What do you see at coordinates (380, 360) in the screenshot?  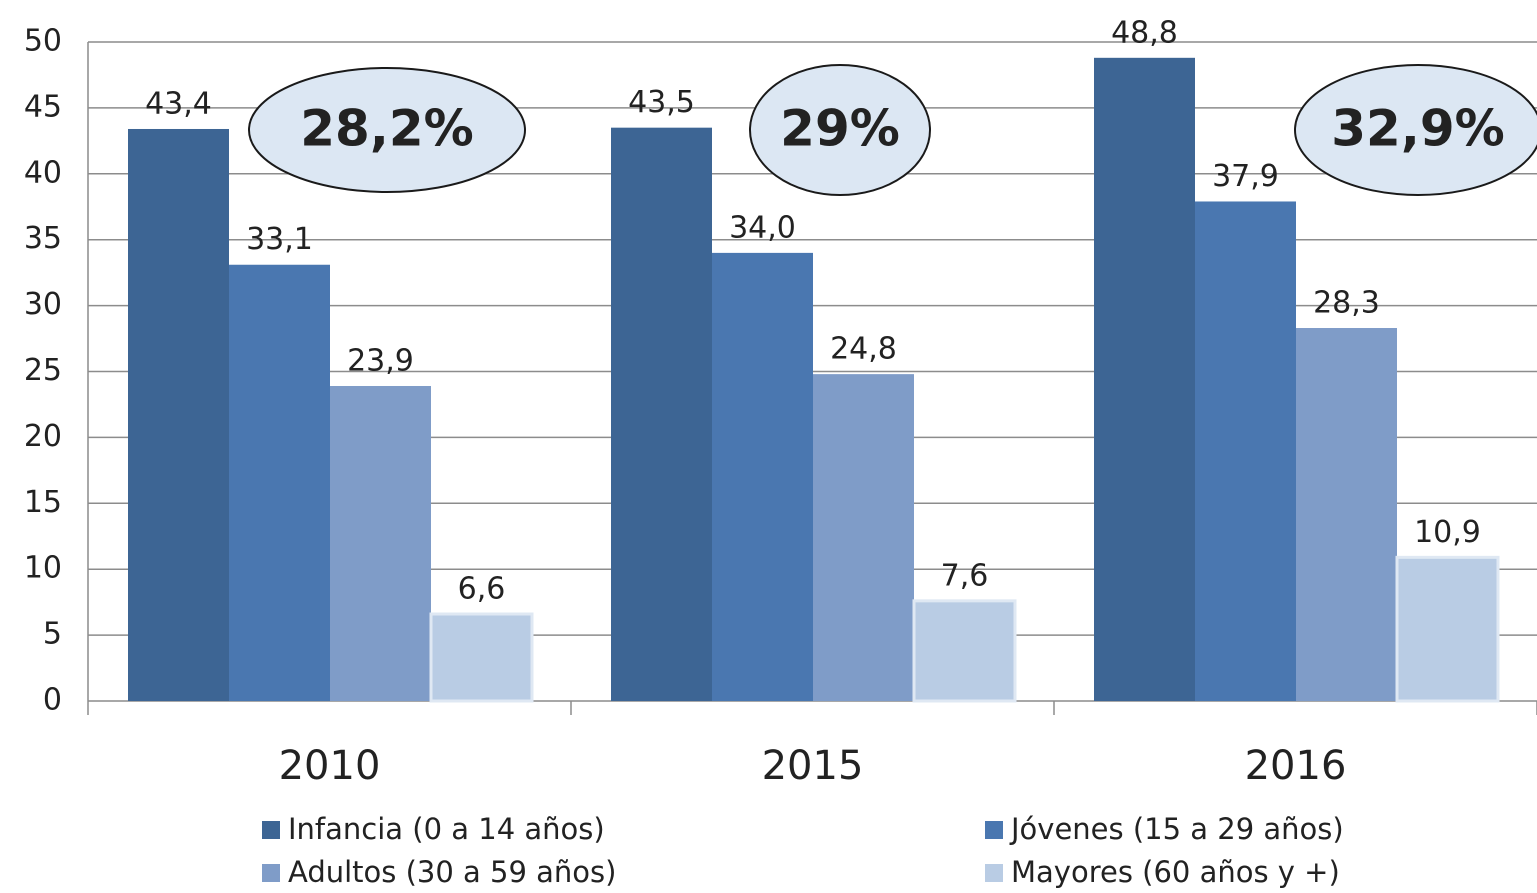 I see `value-label: 23,9` at bounding box center [380, 360].